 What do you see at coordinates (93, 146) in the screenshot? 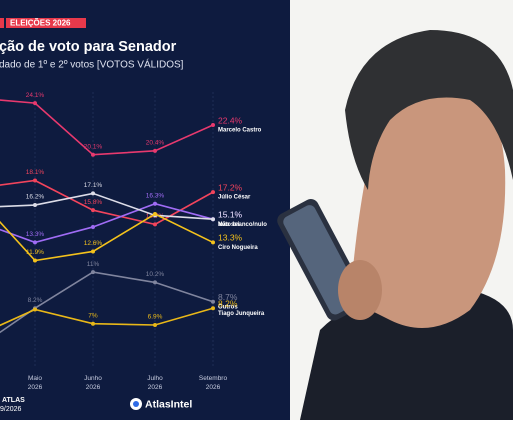
I see `data-label: 20.1%` at bounding box center [93, 146].